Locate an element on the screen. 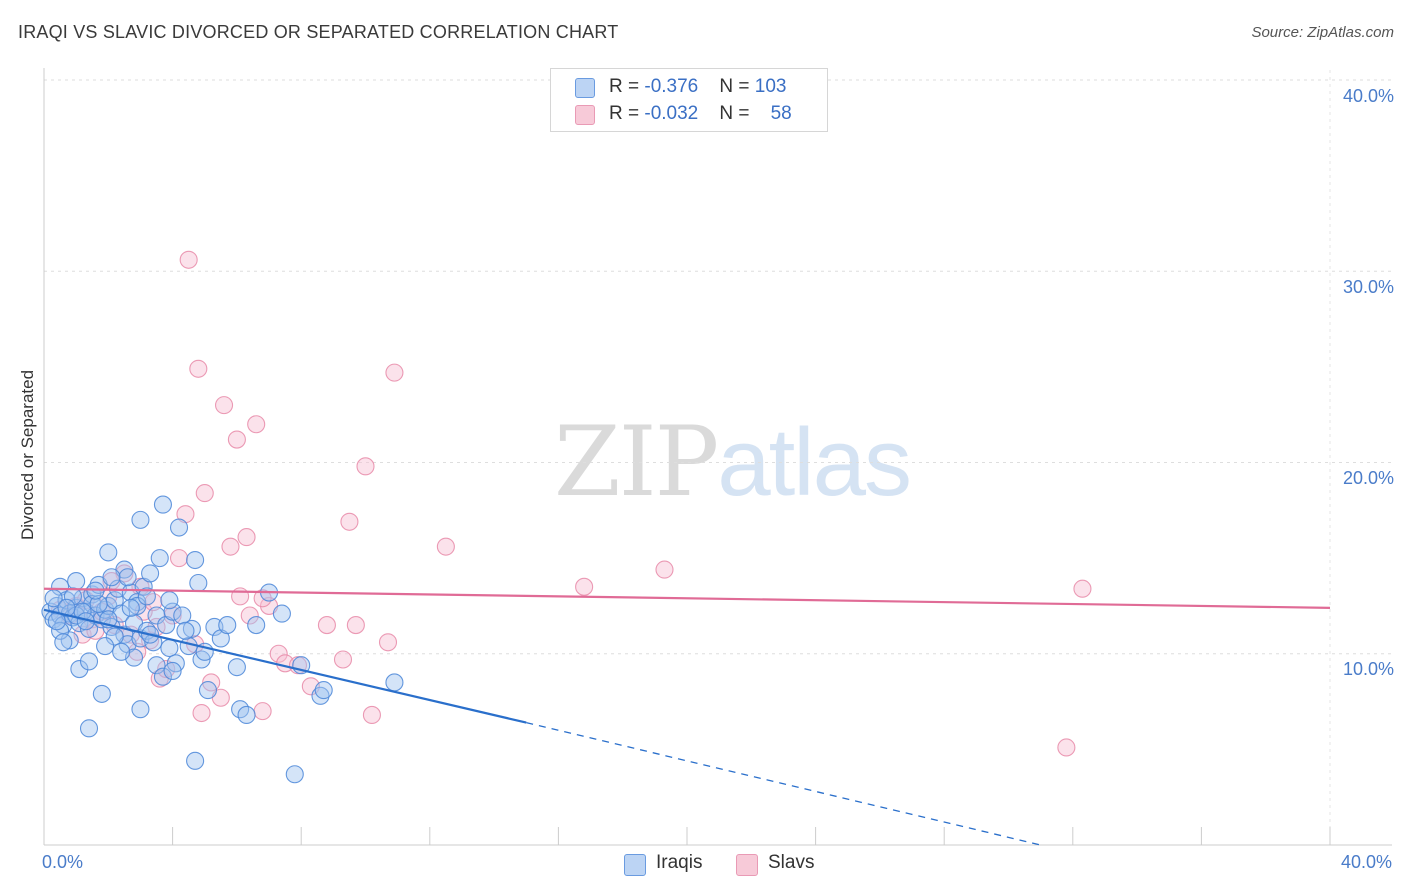 This screenshot has width=1406, height=892. bottom-legend-swatch-iraqis is located at coordinates (635, 865).